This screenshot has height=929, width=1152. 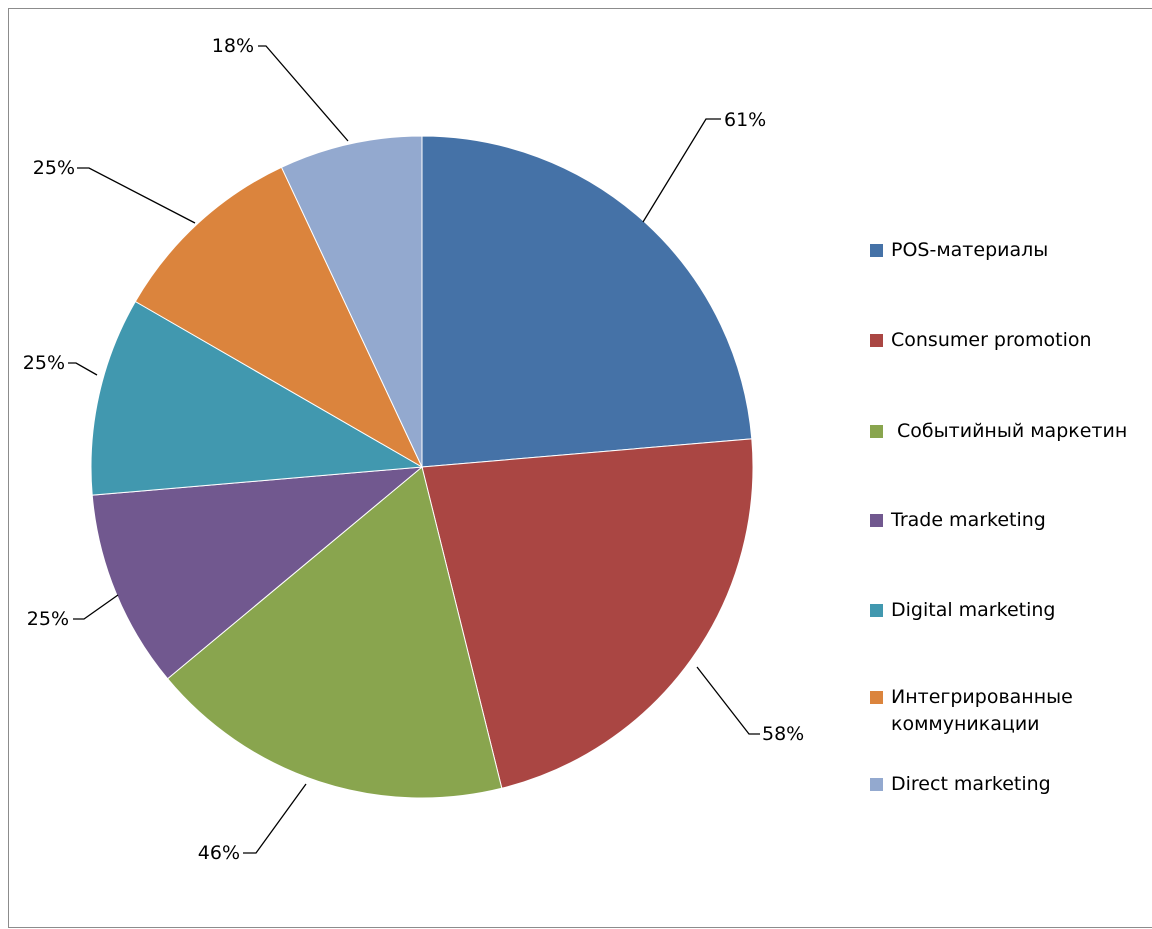 I want to click on data-label: 18%, so click(x=233, y=46).